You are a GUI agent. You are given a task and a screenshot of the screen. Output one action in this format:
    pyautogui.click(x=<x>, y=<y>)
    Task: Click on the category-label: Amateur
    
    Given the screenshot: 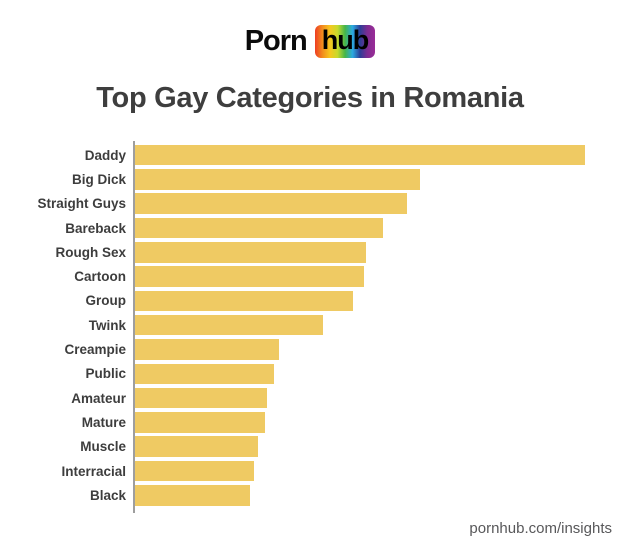 What is the action you would take?
    pyautogui.click(x=98, y=398)
    